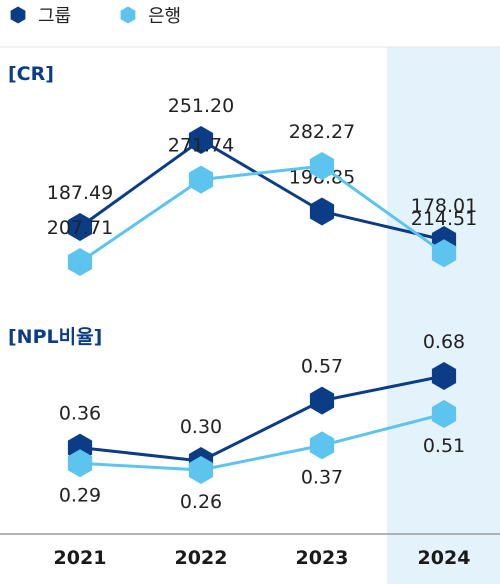 The height and width of the screenshot is (584, 500). I want to click on data-label: 178.01, so click(444, 206).